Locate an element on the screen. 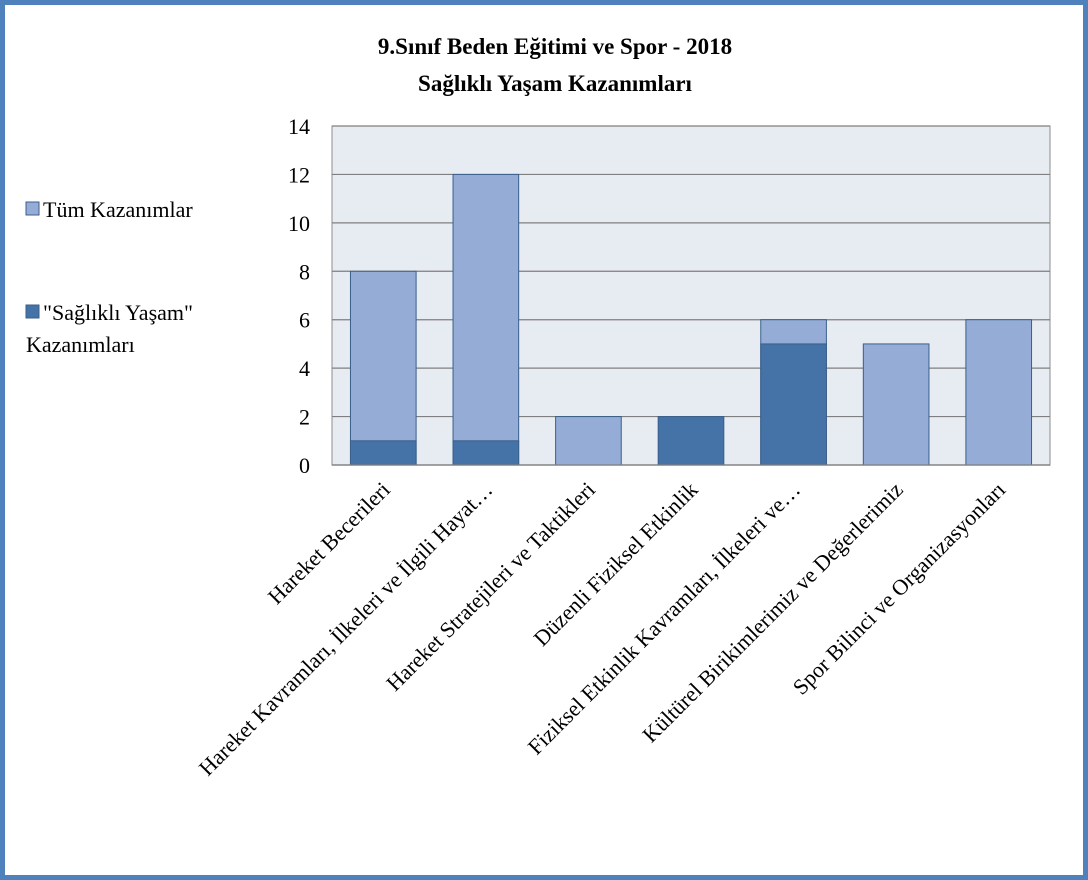 The image size is (1088, 880). y-tick-label: 2 is located at coordinates (304, 417).